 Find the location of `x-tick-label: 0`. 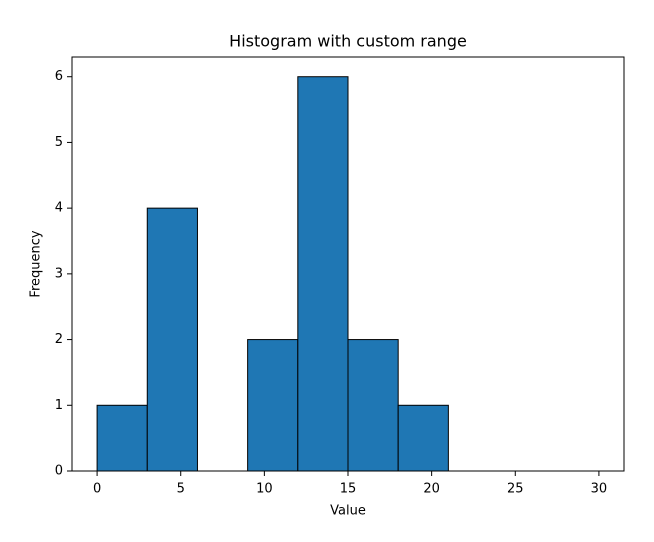

x-tick-label: 0 is located at coordinates (97, 489).